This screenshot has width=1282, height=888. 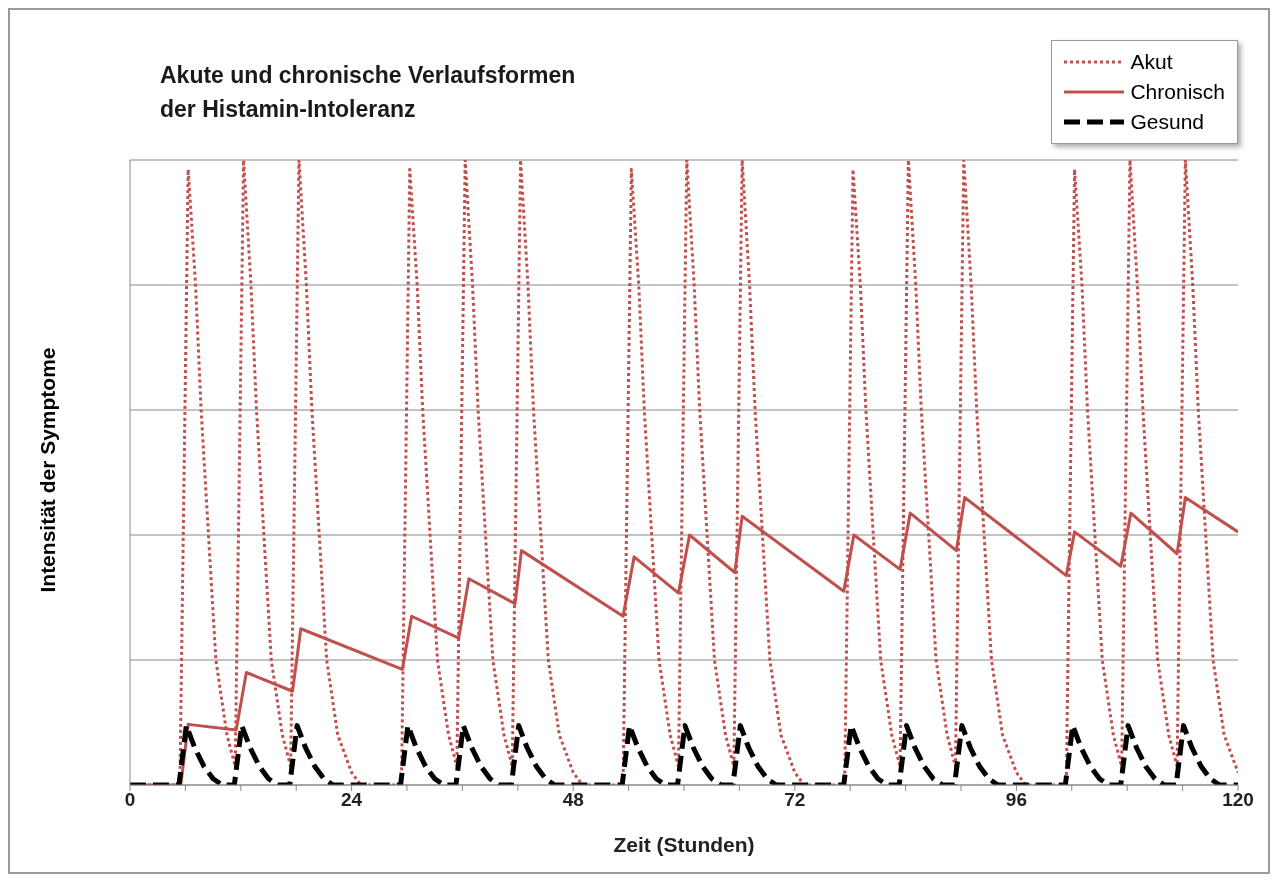 I want to click on x-tick-label: 120, so click(x=1238, y=800).